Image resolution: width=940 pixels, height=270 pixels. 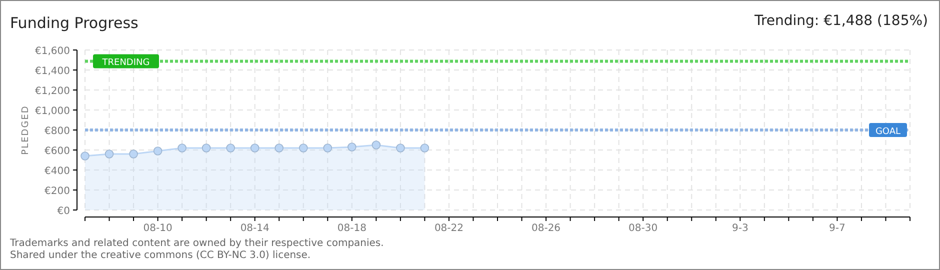 What do you see at coordinates (74, 23) in the screenshot?
I see `chart-title: Funding Progress` at bounding box center [74, 23].